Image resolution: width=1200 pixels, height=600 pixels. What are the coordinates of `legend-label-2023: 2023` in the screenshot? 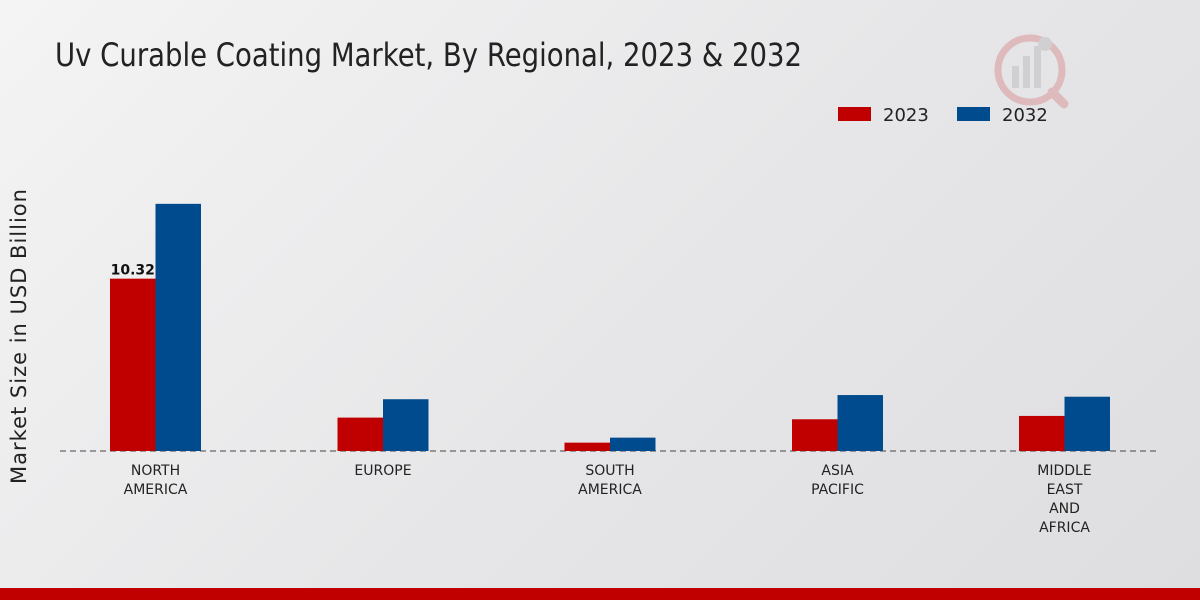 It's located at (906, 115).